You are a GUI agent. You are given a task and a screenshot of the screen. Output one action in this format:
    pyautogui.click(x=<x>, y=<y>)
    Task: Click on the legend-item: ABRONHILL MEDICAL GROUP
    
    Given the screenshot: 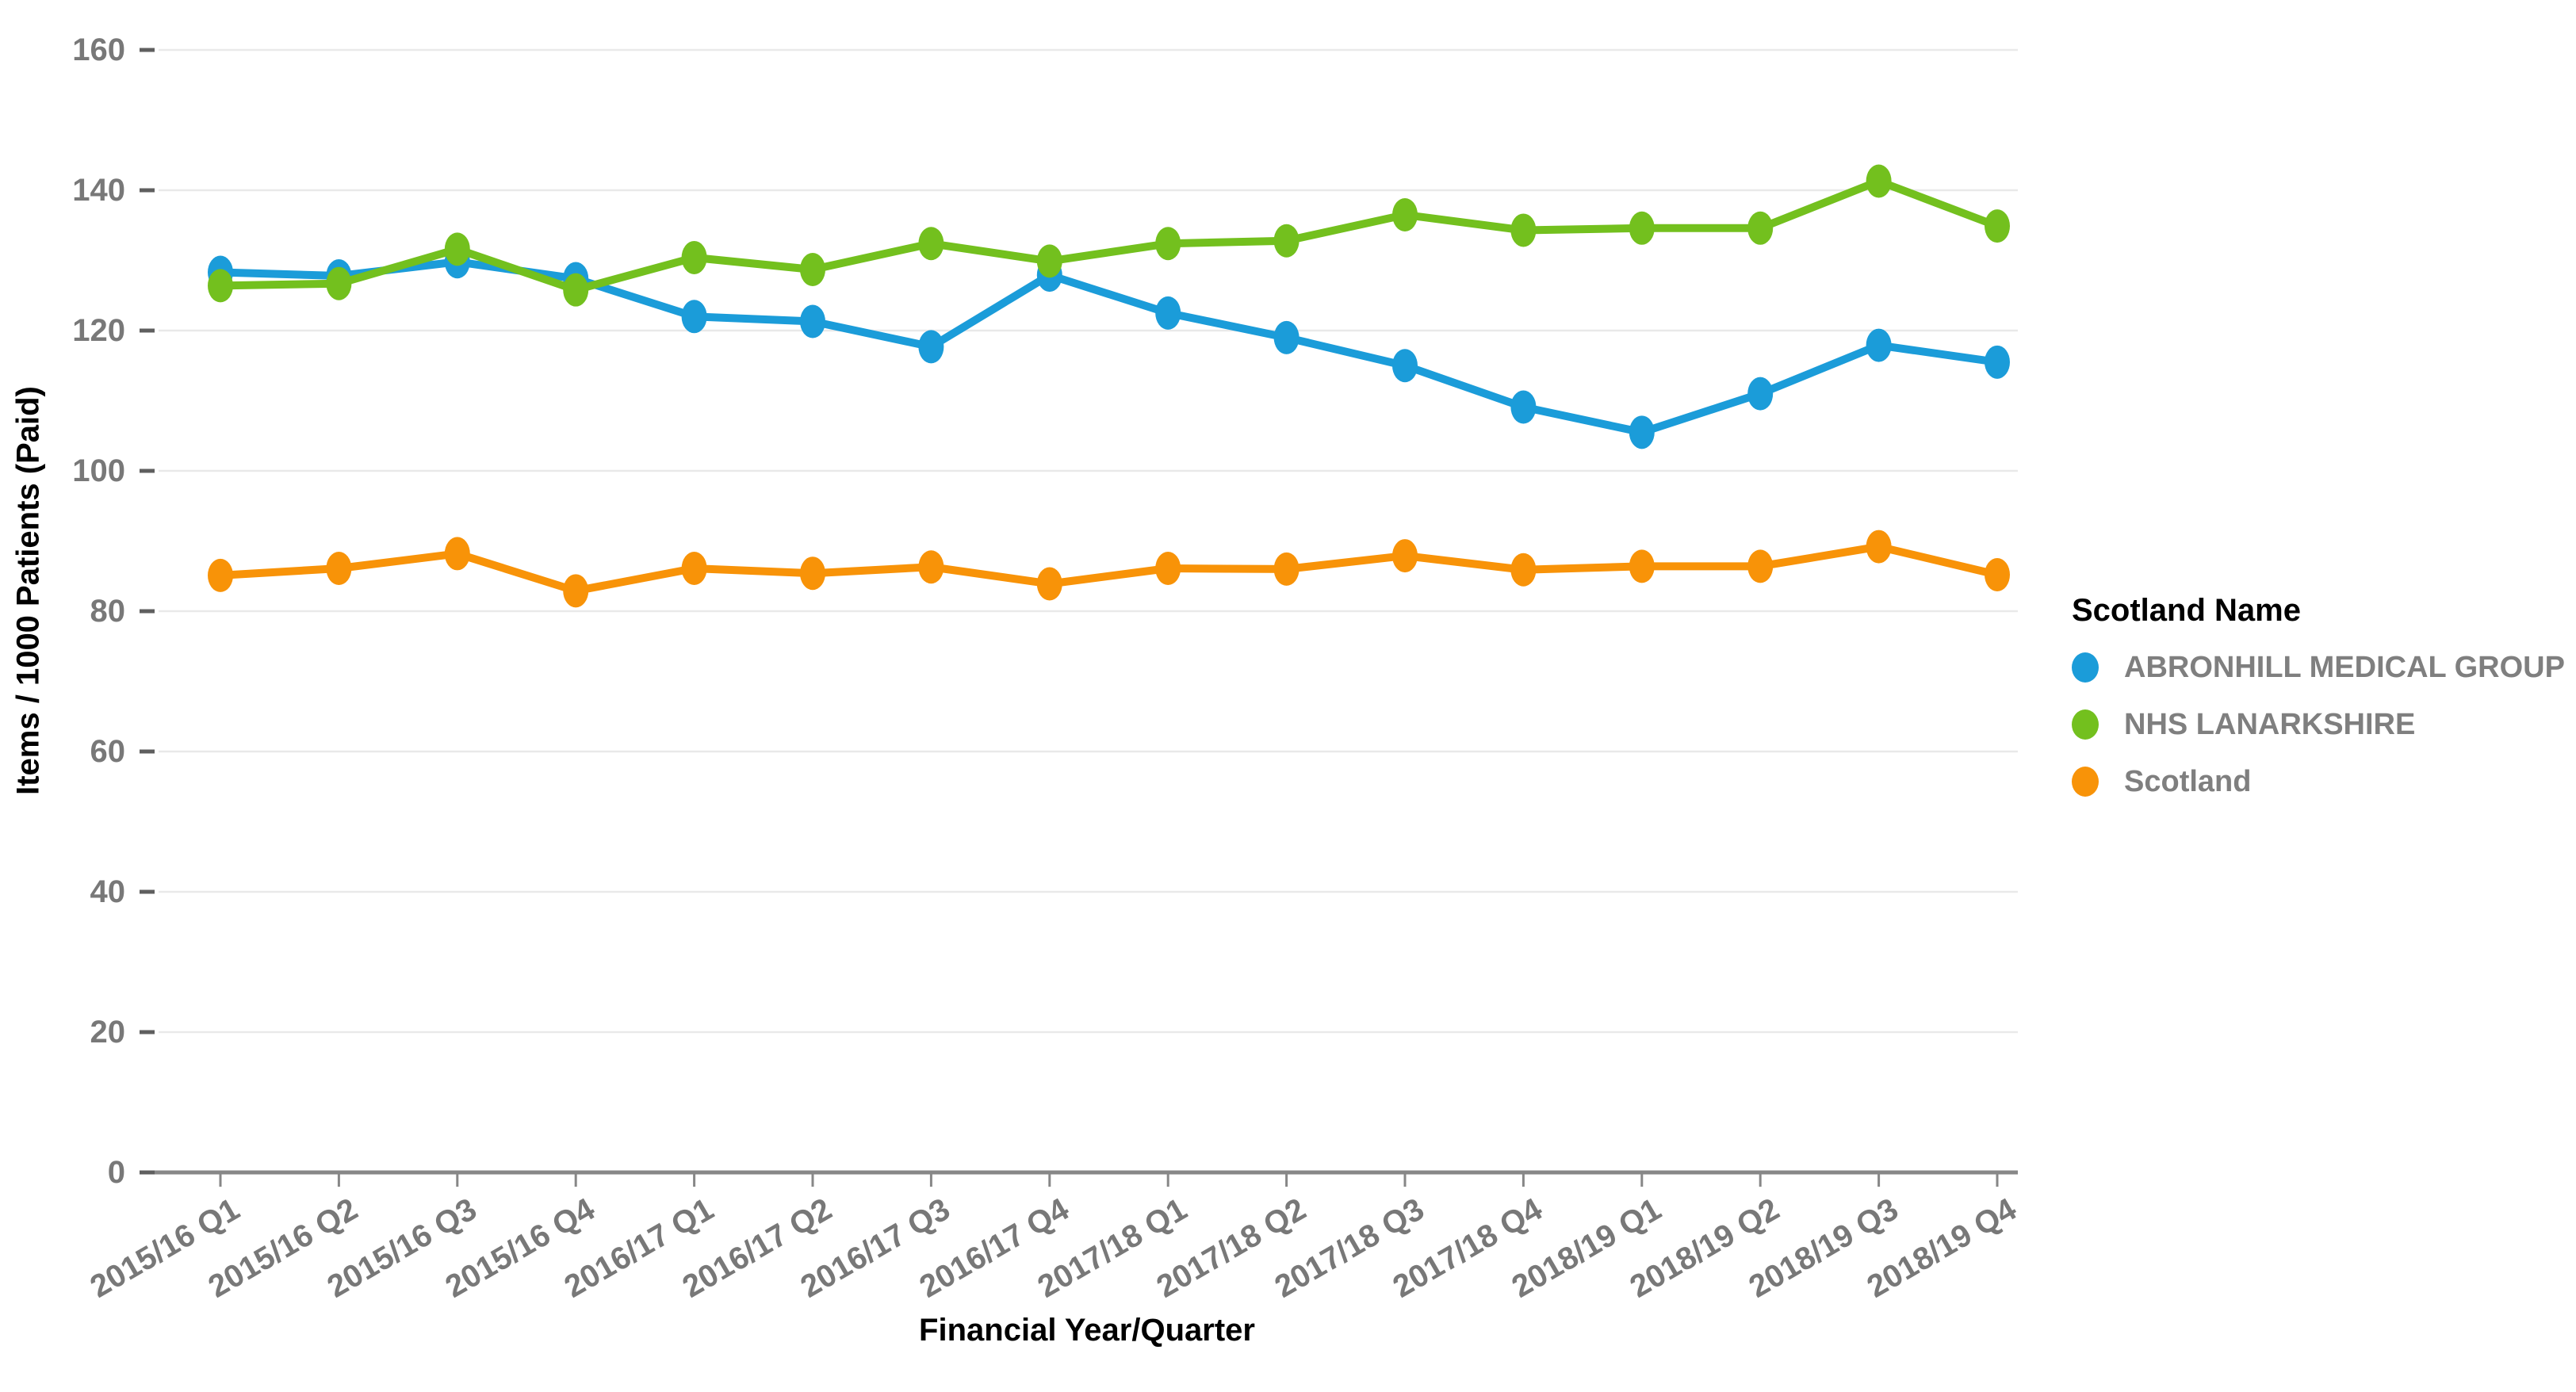 What is the action you would take?
    pyautogui.click(x=2318, y=667)
    